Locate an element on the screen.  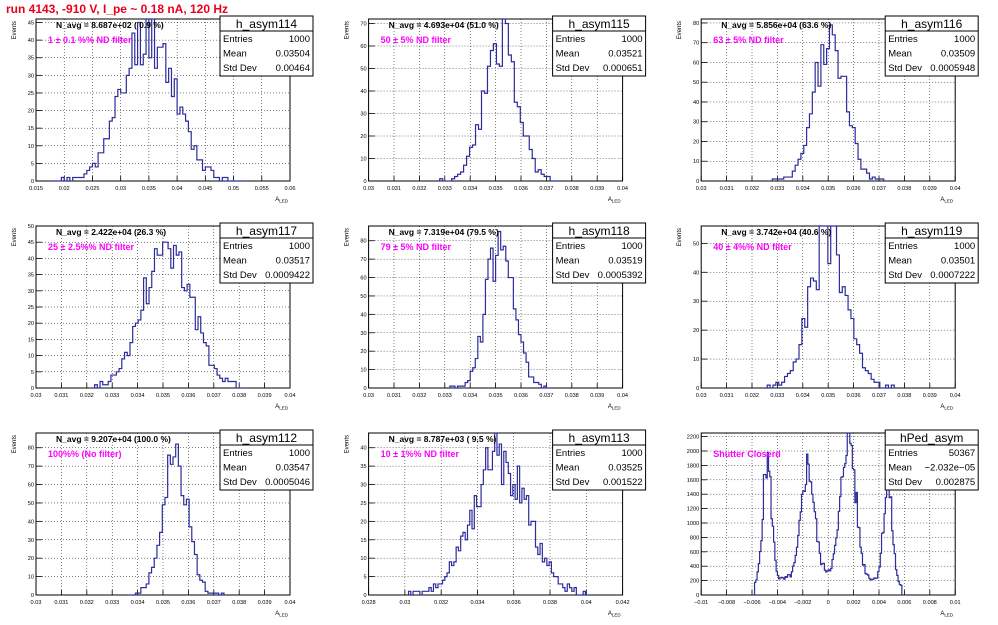
stats-value: 50367 is located at coordinates (962, 453).